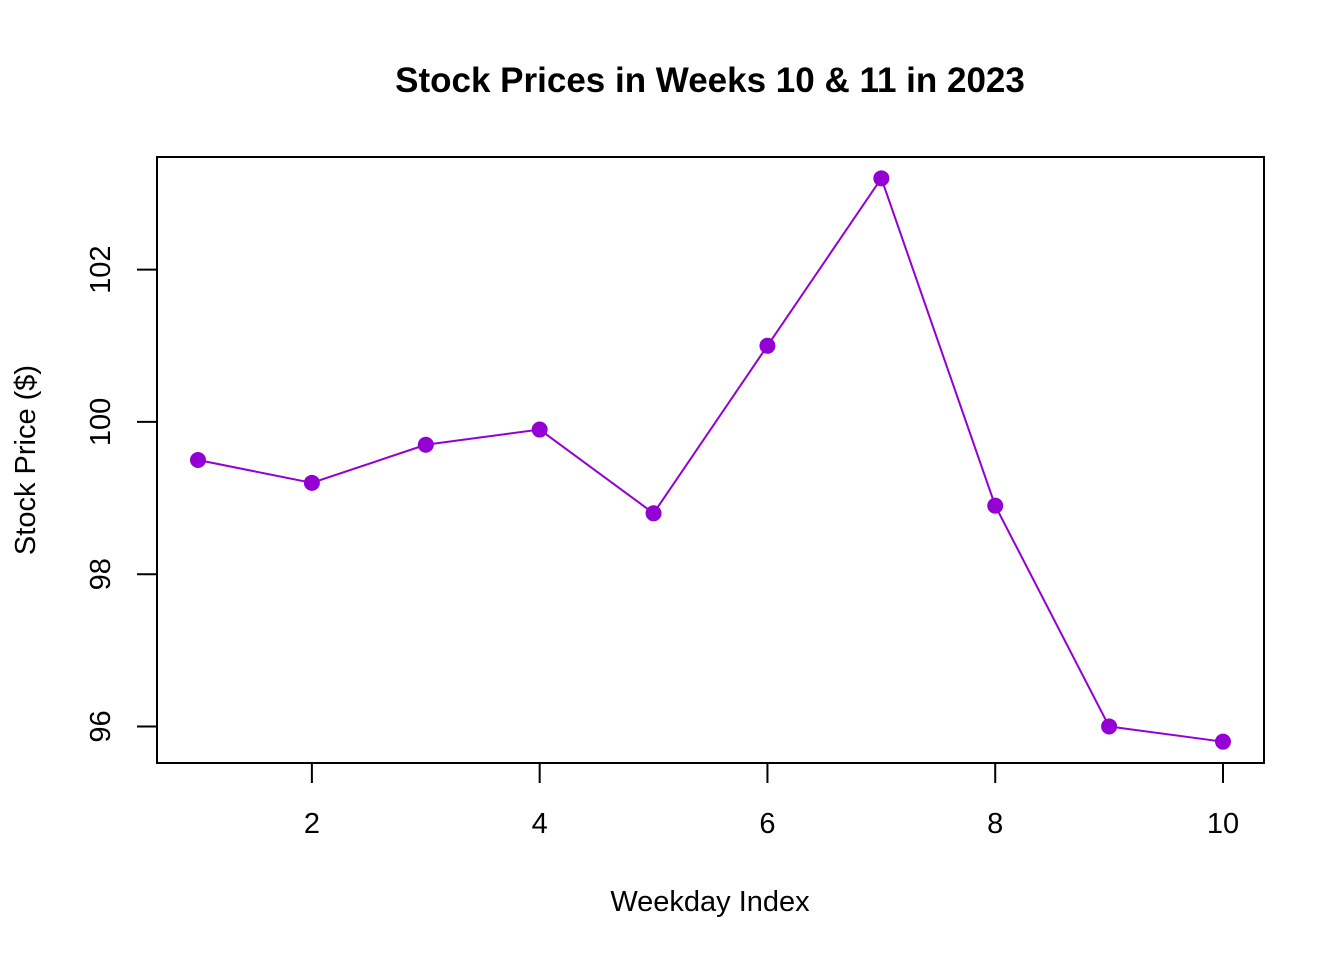 This screenshot has height=960, width=1344. Describe the element at coordinates (101, 422) in the screenshot. I see `y-tick-label: 100` at that location.